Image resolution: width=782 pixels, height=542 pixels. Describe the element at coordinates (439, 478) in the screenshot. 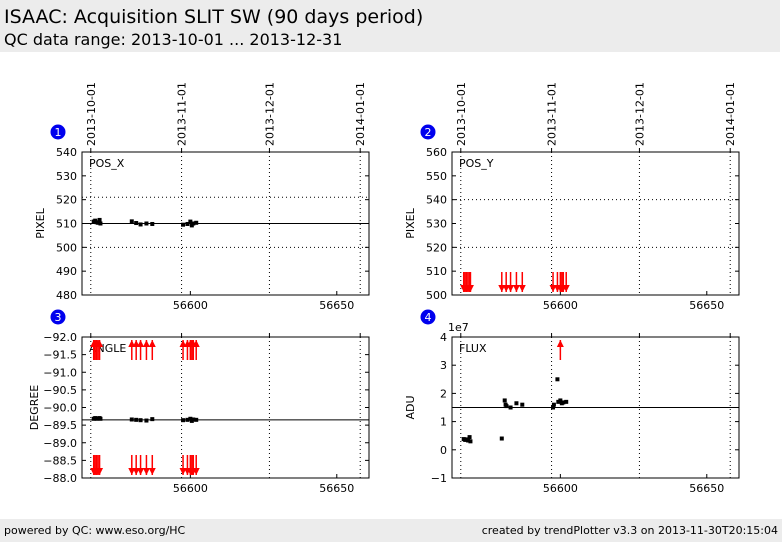

I see `y-tick-label: −1` at that location.